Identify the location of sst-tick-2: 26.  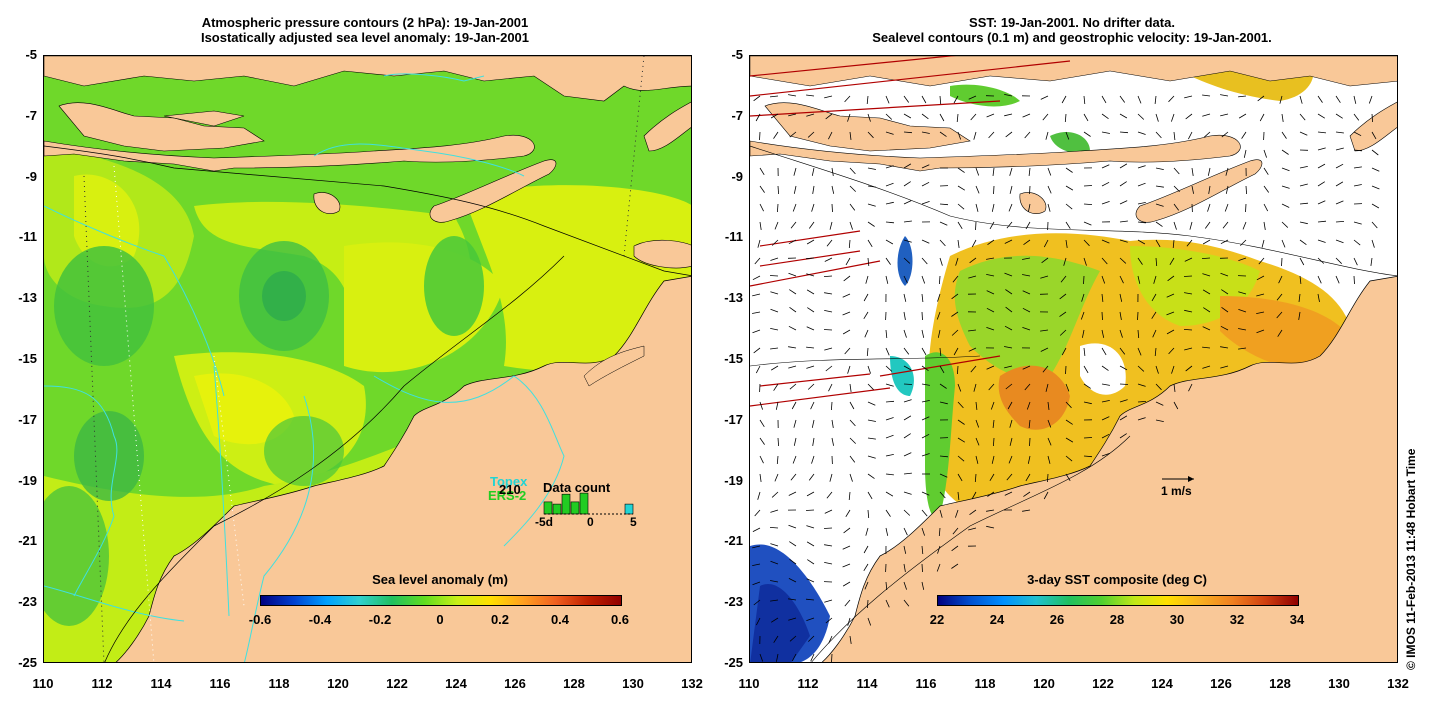
(1057, 619).